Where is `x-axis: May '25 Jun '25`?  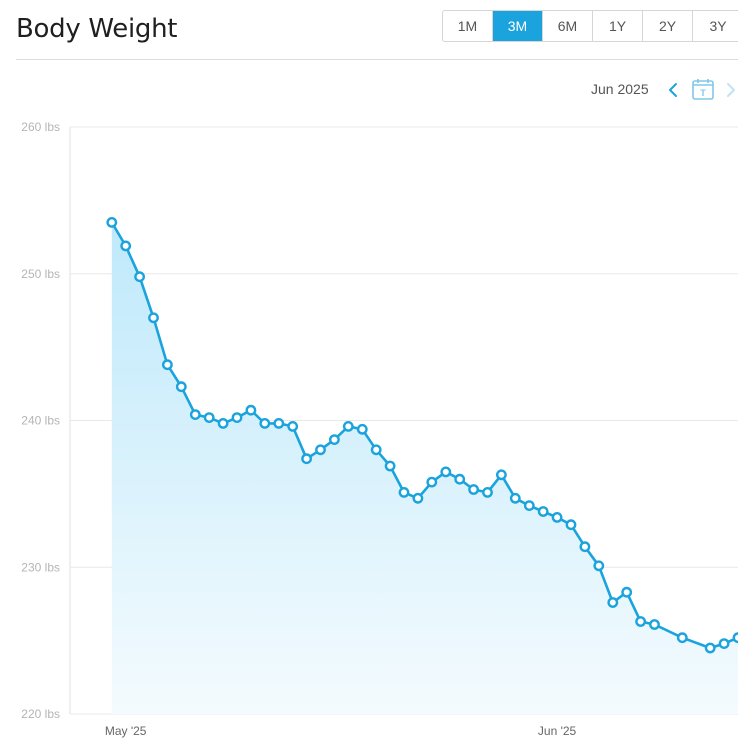
x-axis: May '25 Jun '25 is located at coordinates (341, 731).